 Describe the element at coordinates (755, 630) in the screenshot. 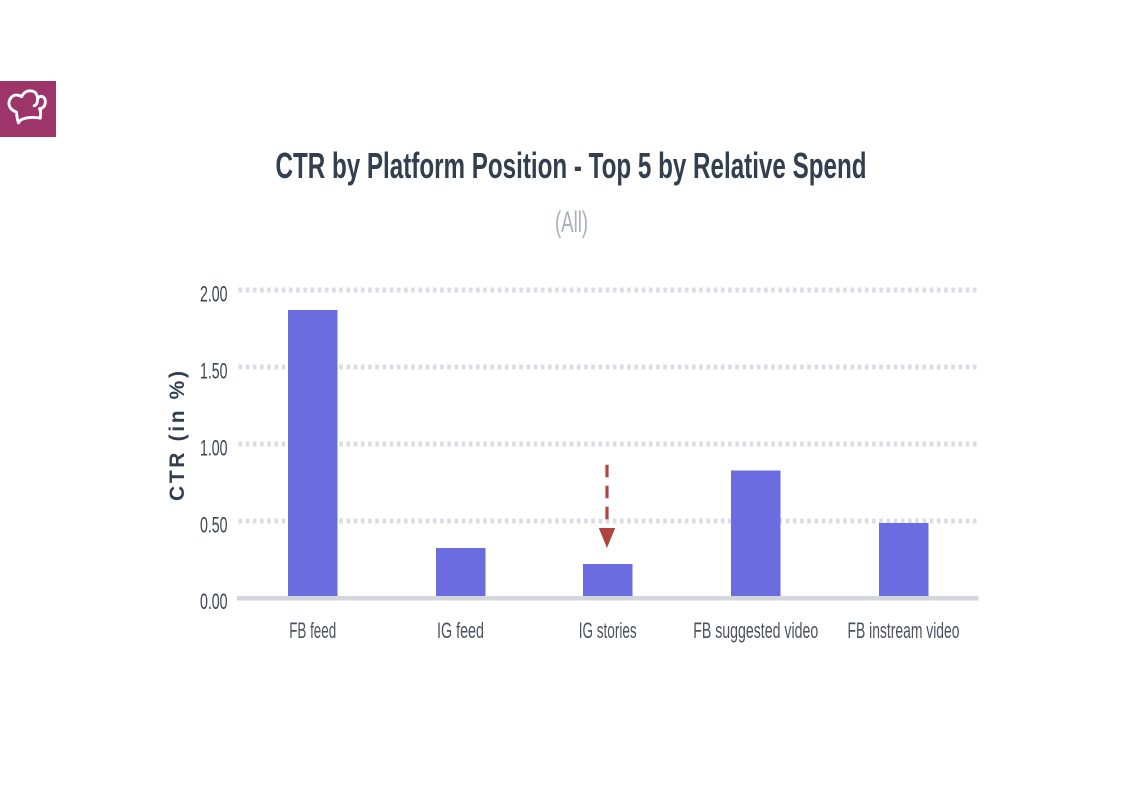

I see `svg-text: FB suggested video` at that location.